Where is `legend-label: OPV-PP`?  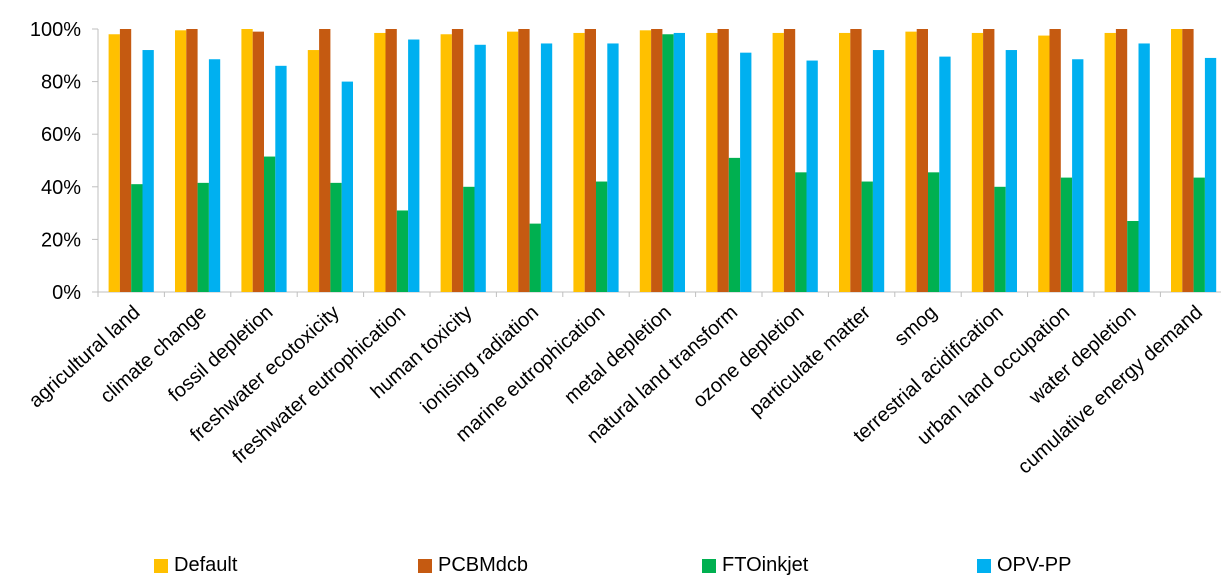 legend-label: OPV-PP is located at coordinates (1034, 565).